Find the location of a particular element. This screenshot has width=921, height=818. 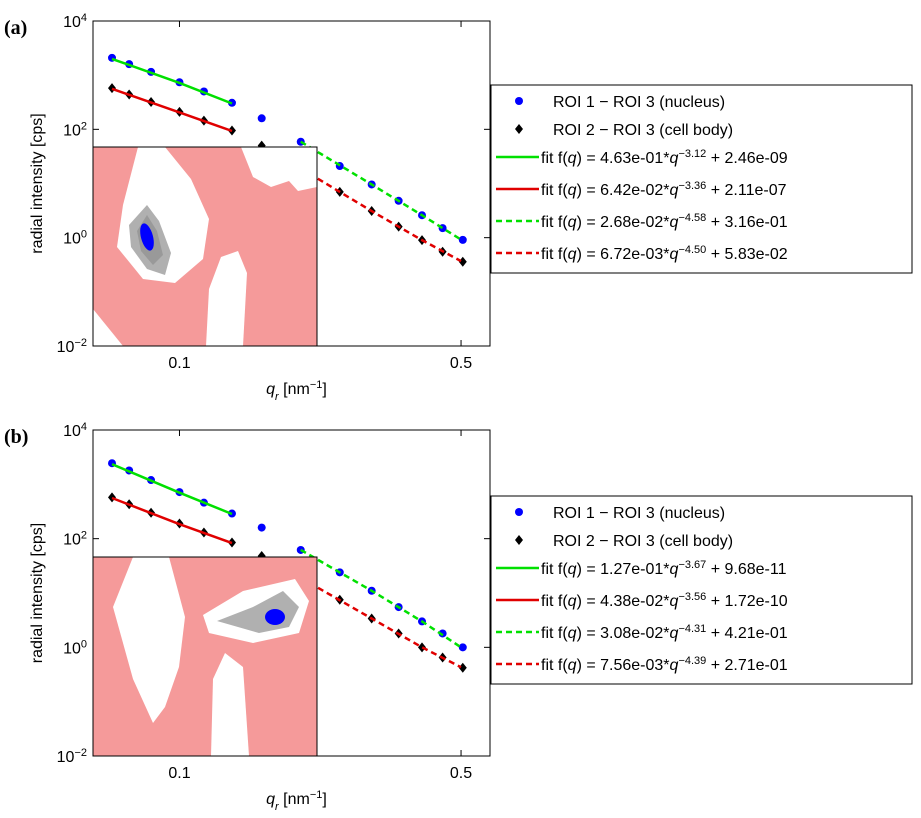

legend-label: fit f(q) = 7.56e-03*q−4.39 + 2.71e-01 is located at coordinates (664, 664).